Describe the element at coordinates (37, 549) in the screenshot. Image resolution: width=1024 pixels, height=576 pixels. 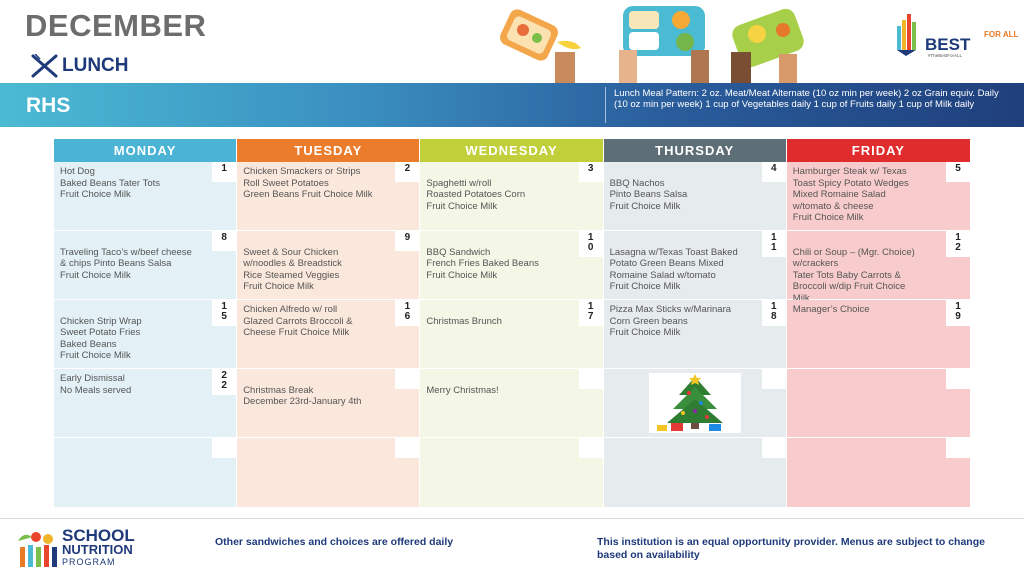
I see `school-nutrition-program-logo` at that location.